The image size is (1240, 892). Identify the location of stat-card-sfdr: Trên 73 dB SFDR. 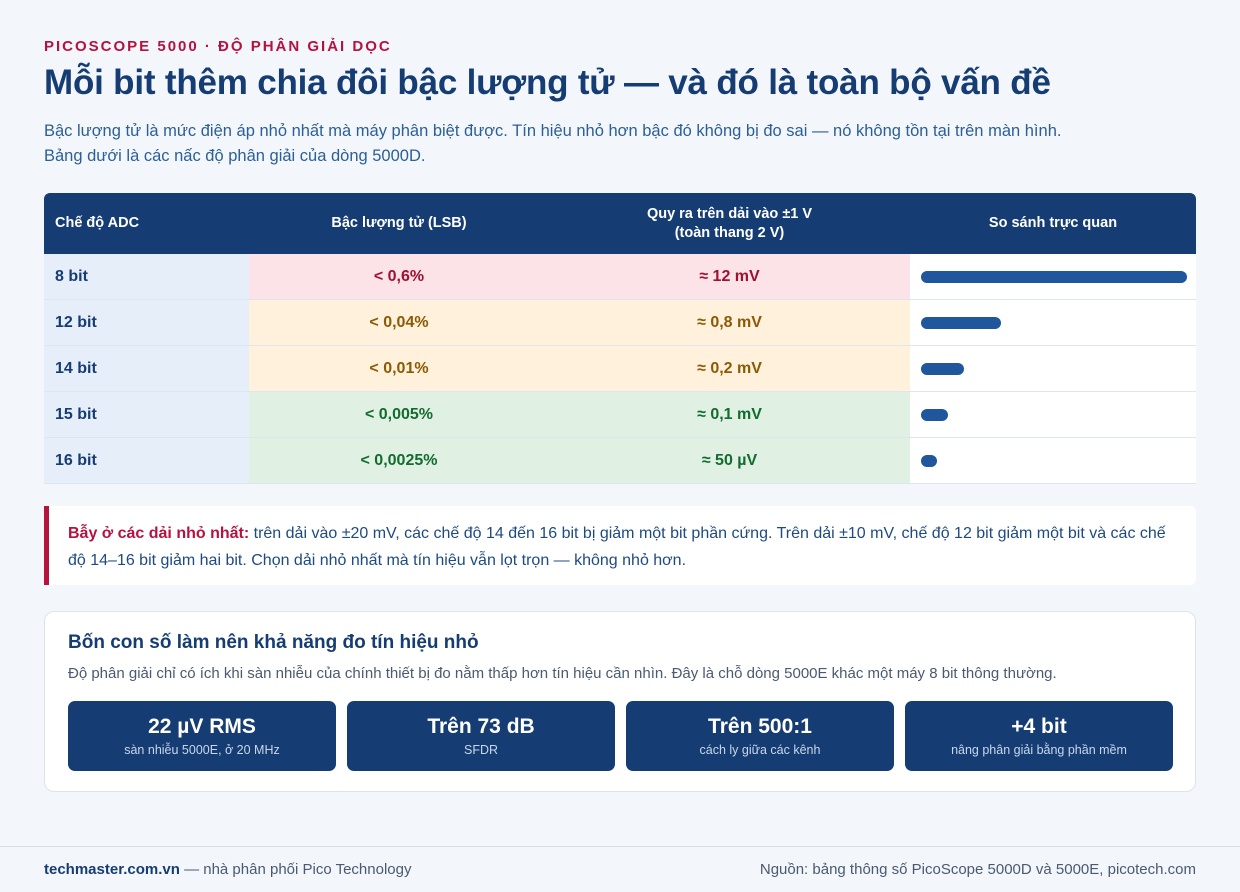
(481, 736).